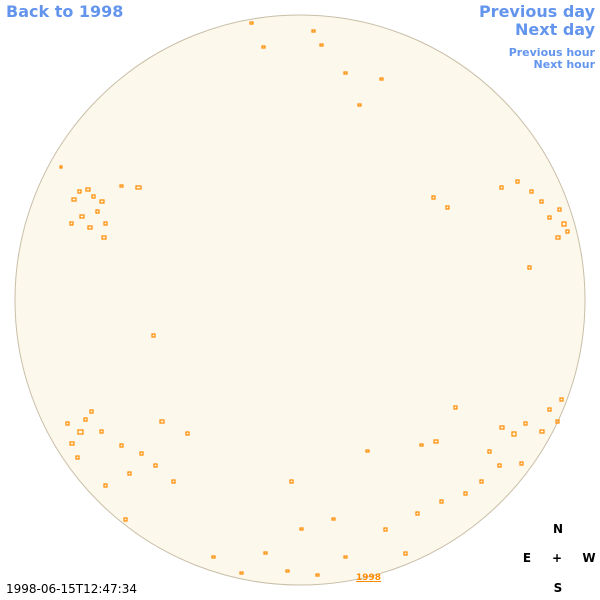 Image resolution: width=600 pixels, height=600 pixels. Describe the element at coordinates (527, 558) in the screenshot. I see `compass-east: E` at that location.